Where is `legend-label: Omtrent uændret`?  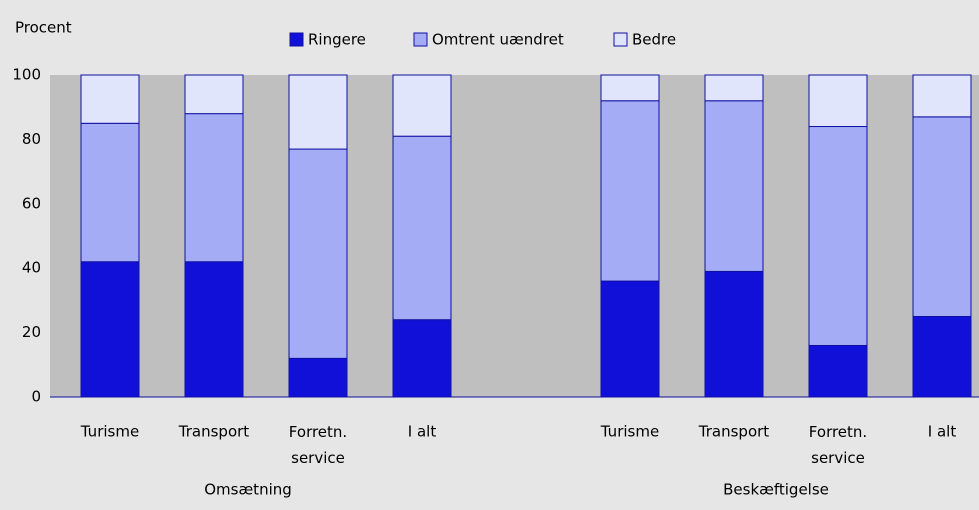
legend-label: Omtrent uændret is located at coordinates (498, 40).